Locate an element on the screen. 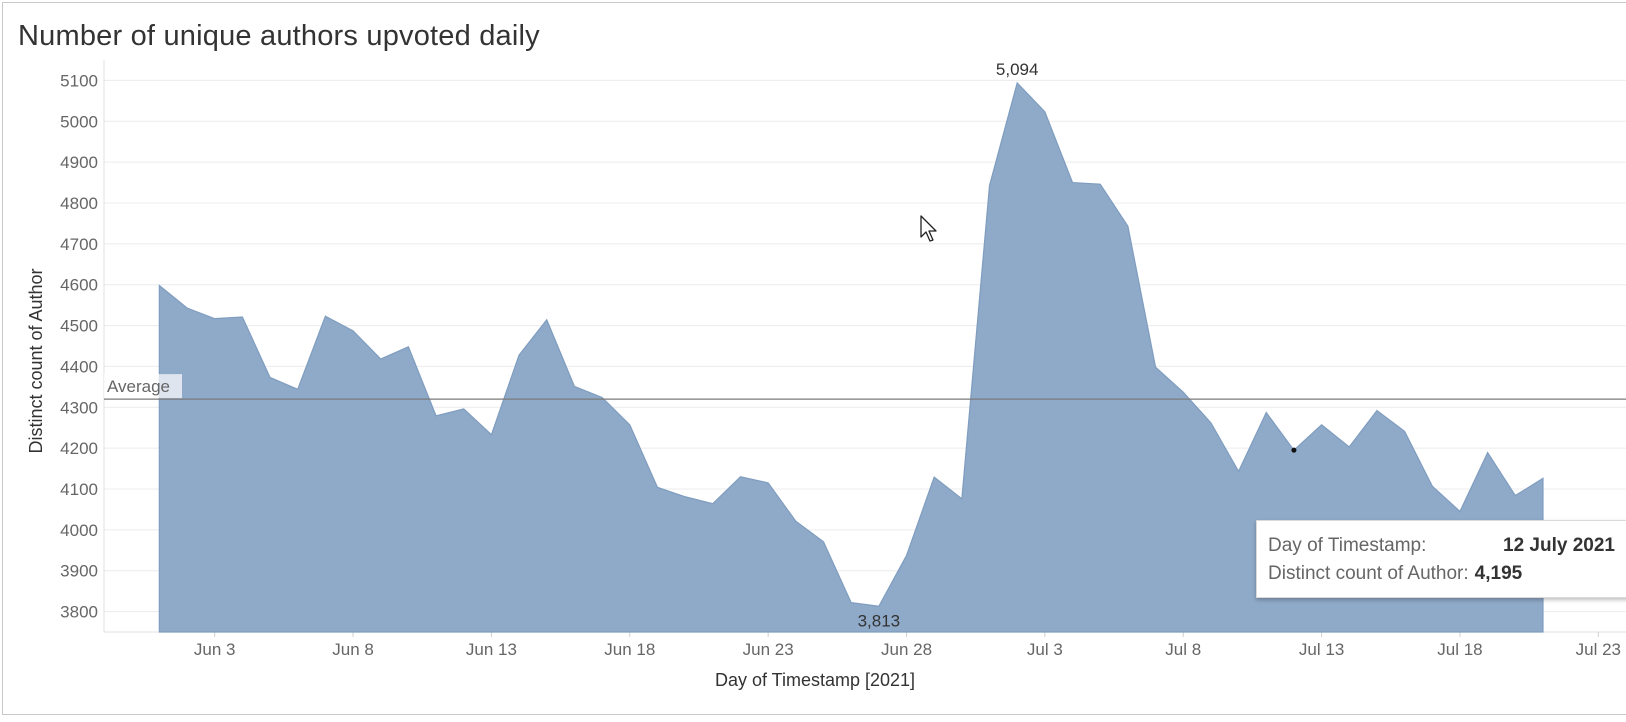 The width and height of the screenshot is (1626, 722). x-tick-label: Jul 13 is located at coordinates (1321, 649).